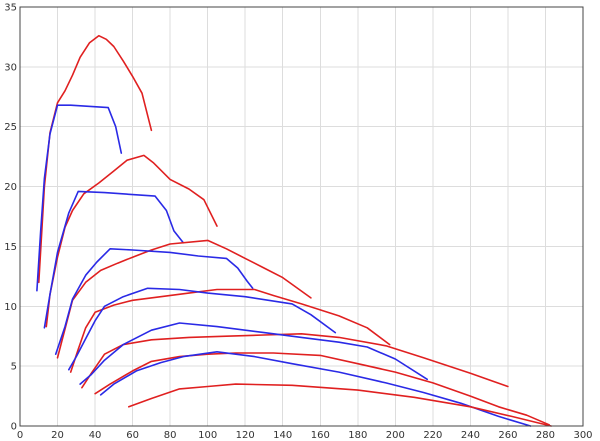 The image size is (600, 441). I want to click on series-line-10-blue, so click(253, 353).